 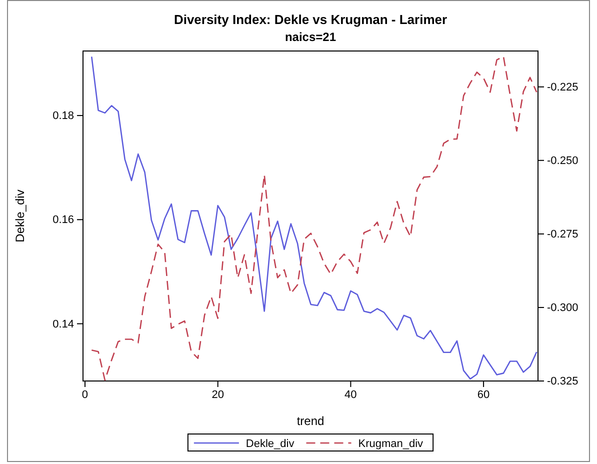 What do you see at coordinates (63, 220) in the screenshot?
I see `y-tick-label: 0.16` at bounding box center [63, 220].